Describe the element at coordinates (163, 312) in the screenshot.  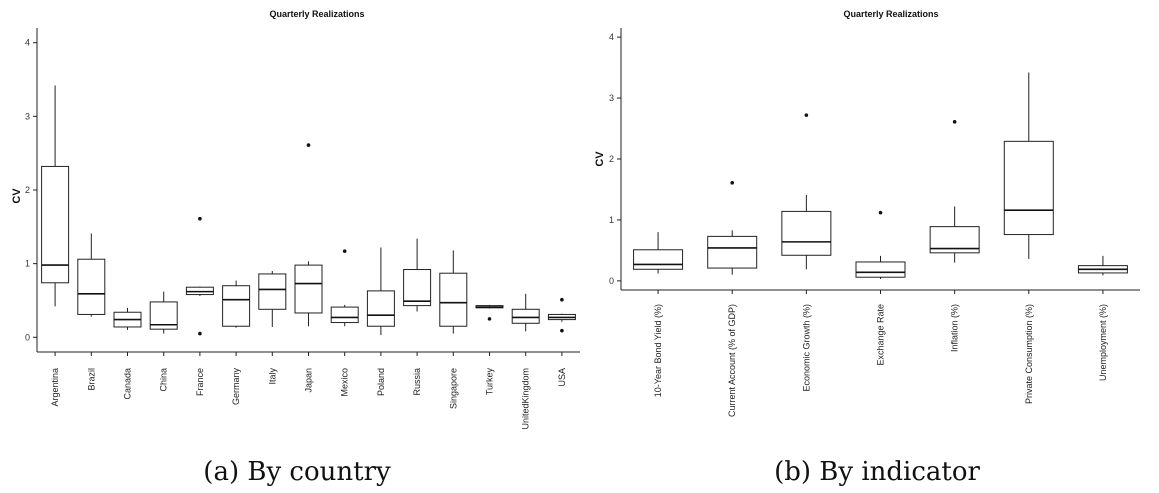
I see `box-china` at that location.